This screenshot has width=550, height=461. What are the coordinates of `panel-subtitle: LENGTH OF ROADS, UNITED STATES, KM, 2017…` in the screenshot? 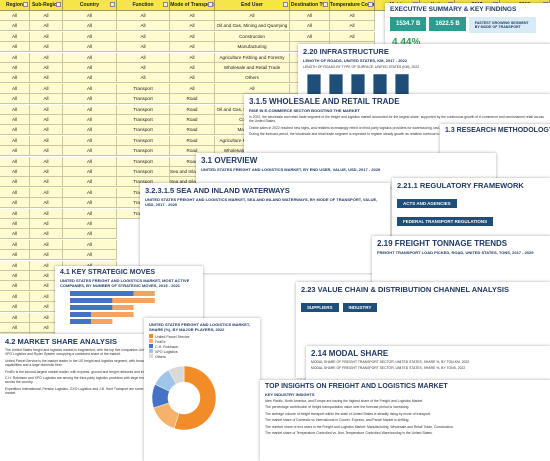 It's located at (355, 60).